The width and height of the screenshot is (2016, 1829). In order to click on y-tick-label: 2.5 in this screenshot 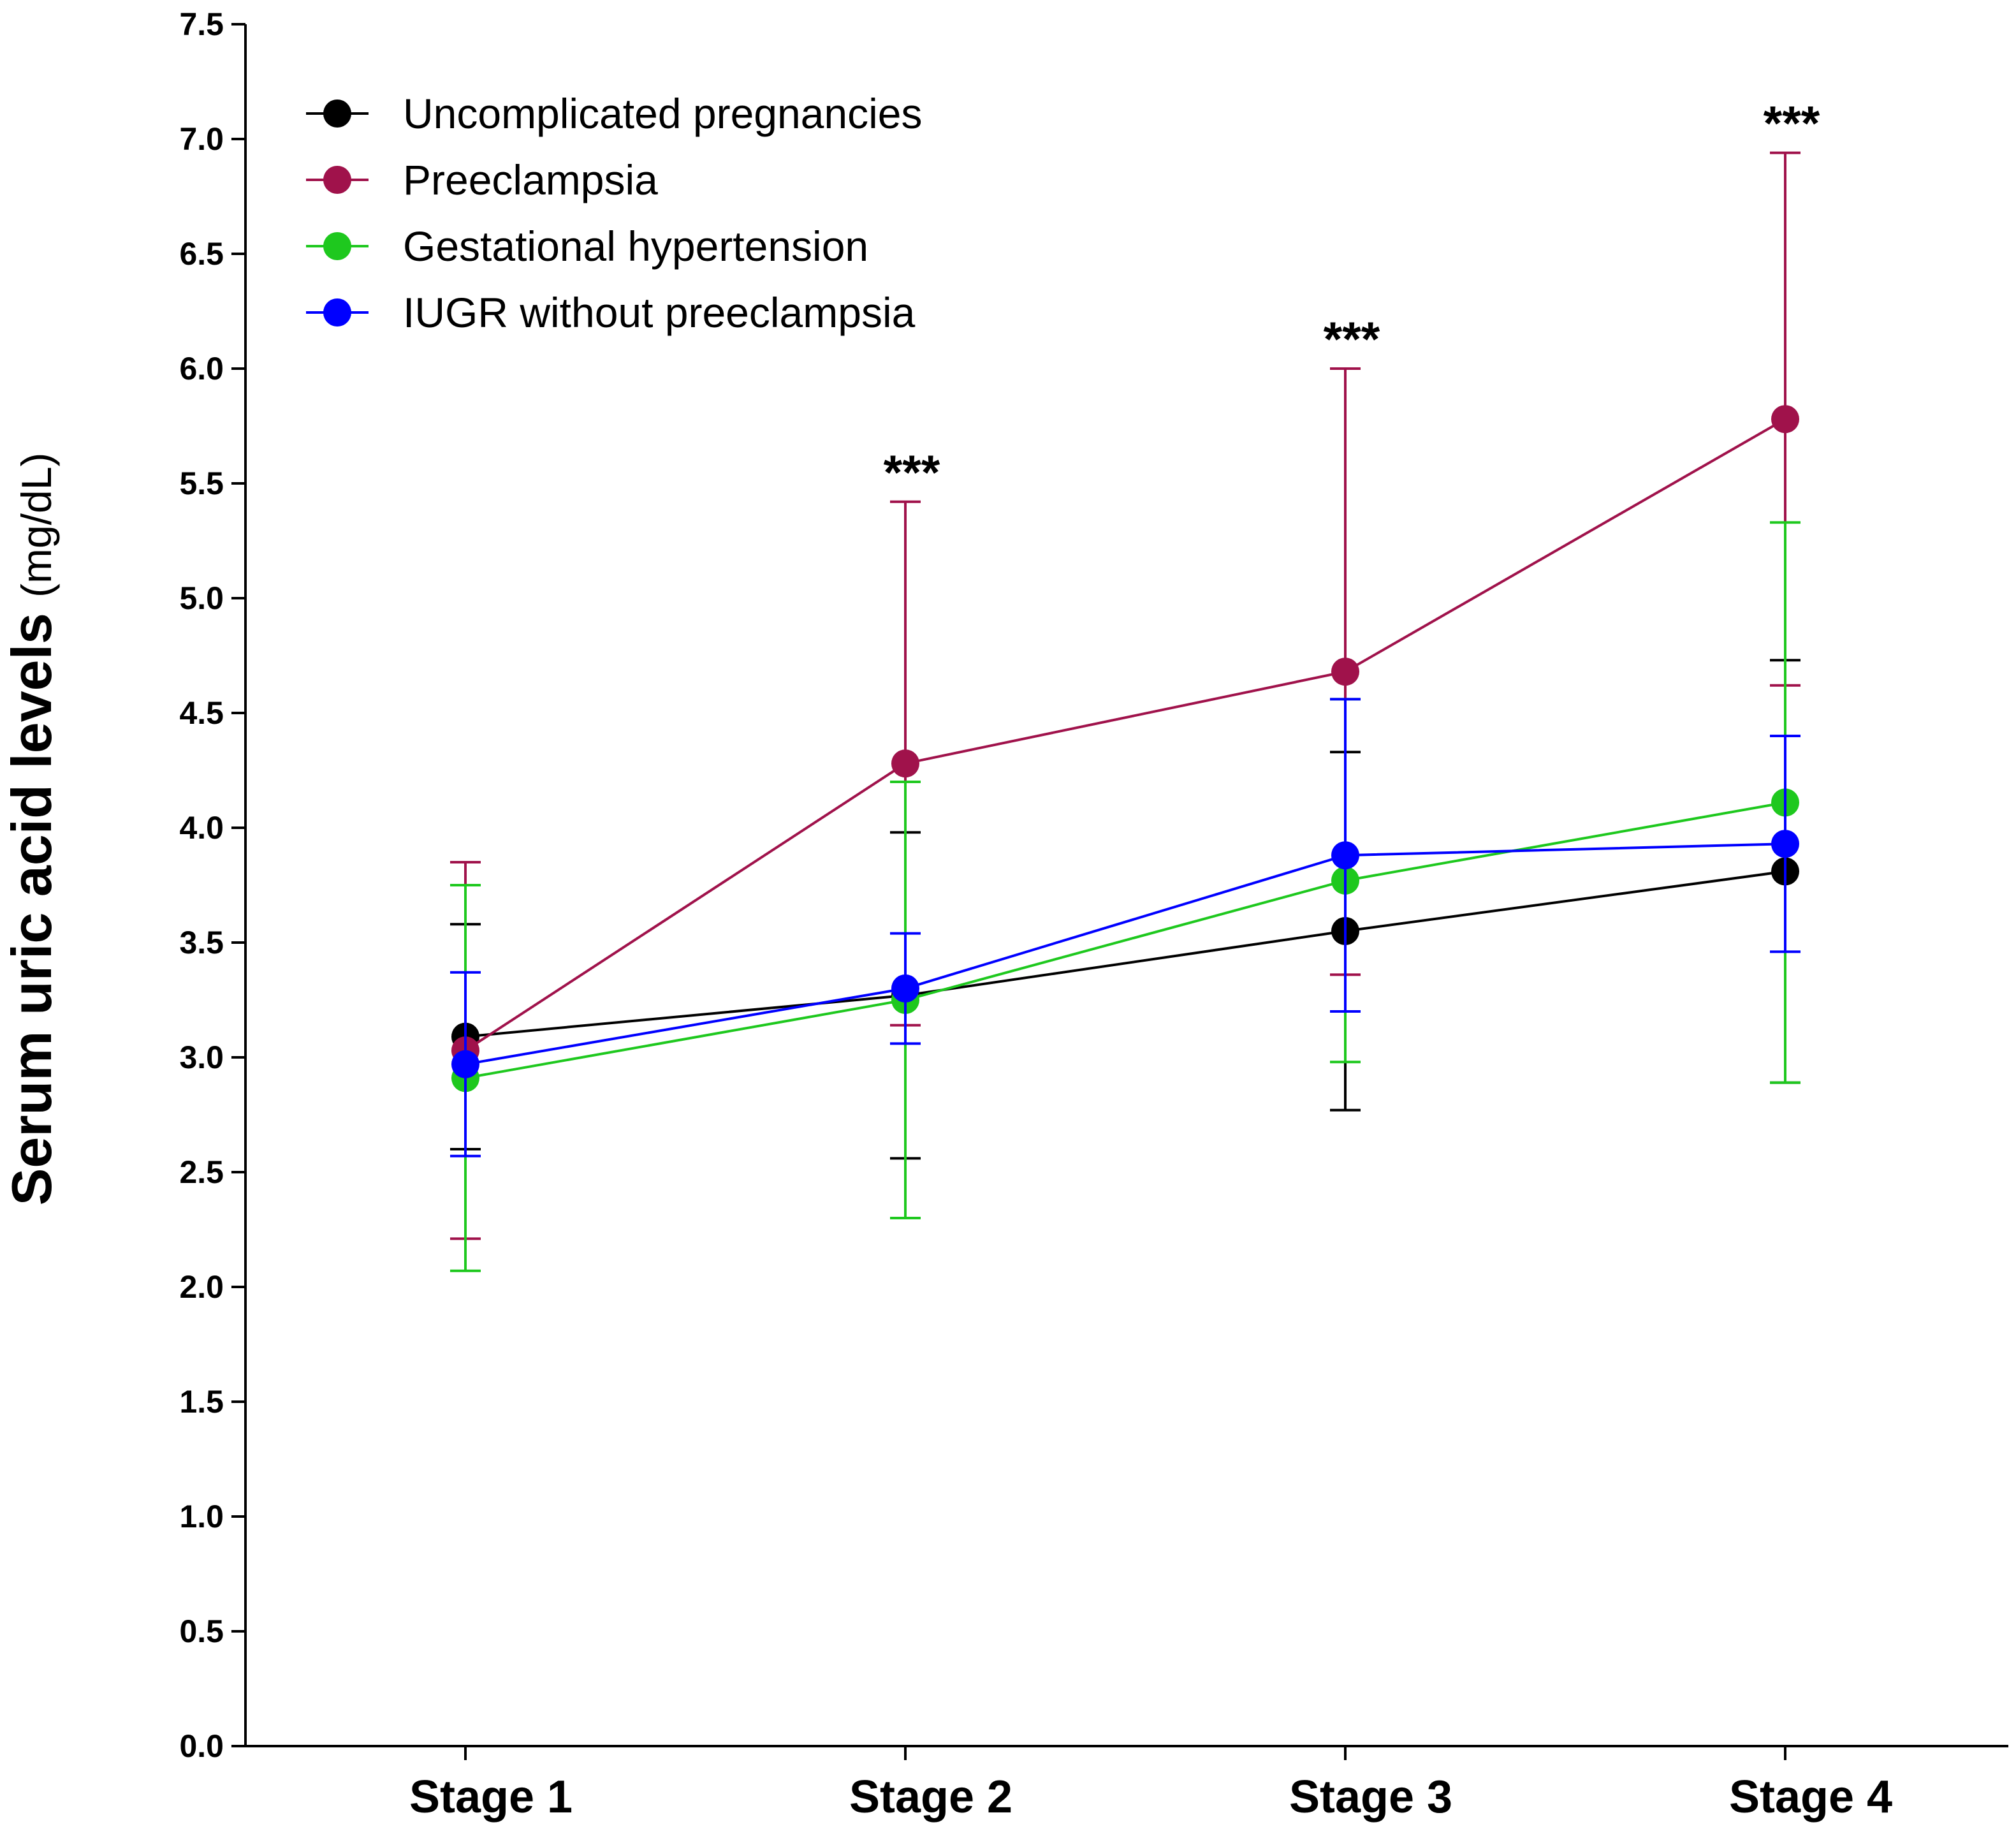, I will do `click(201, 1172)`.